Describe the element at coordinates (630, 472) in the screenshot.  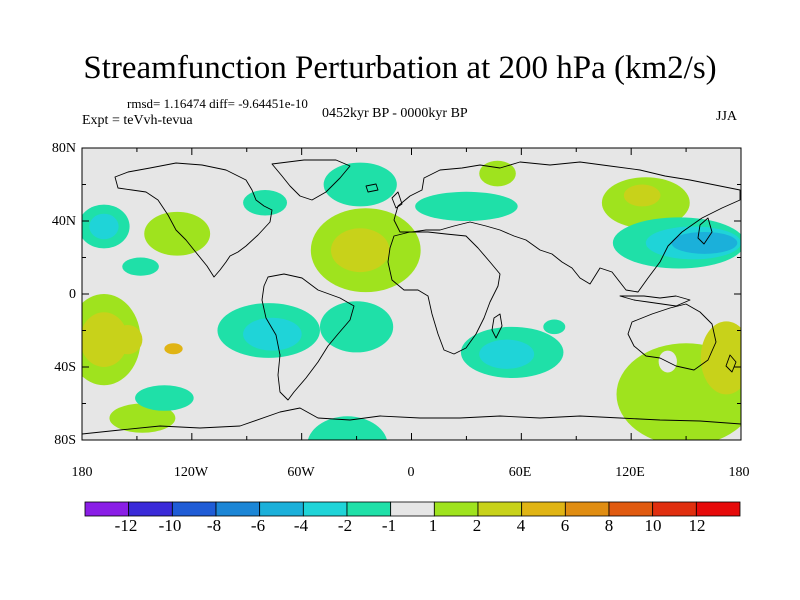
I see `x-tick-label-120e: 120E` at that location.